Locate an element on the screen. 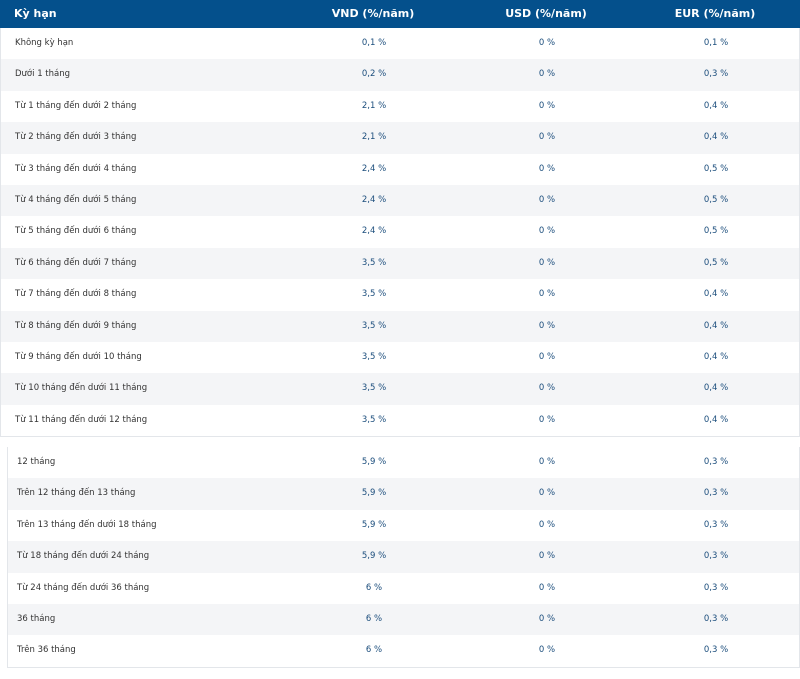 The image size is (800, 679). table-row: Từ 8 tháng đến dưới 9 tháng 3,5 % 0 % 0,4 % is located at coordinates (400, 326).